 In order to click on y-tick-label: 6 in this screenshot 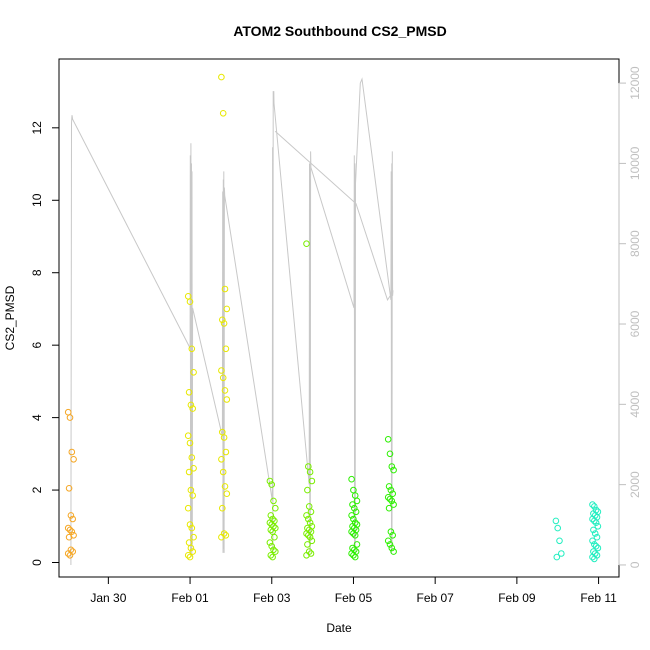, I will do `click(37, 345)`.